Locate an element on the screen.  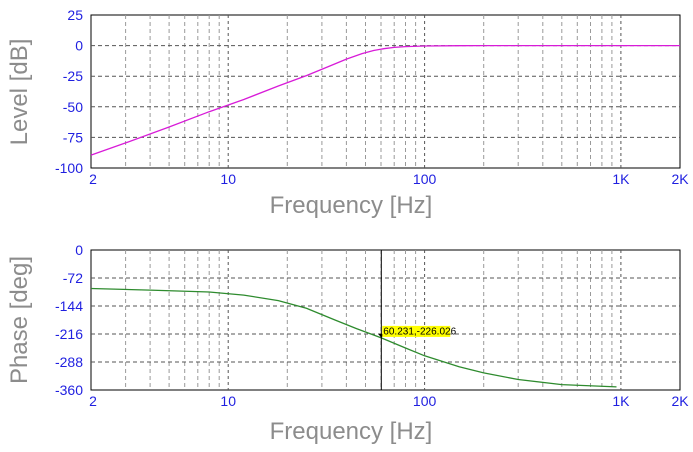
phase-cursor: 60.231,-226.026 is located at coordinates (417, 320).